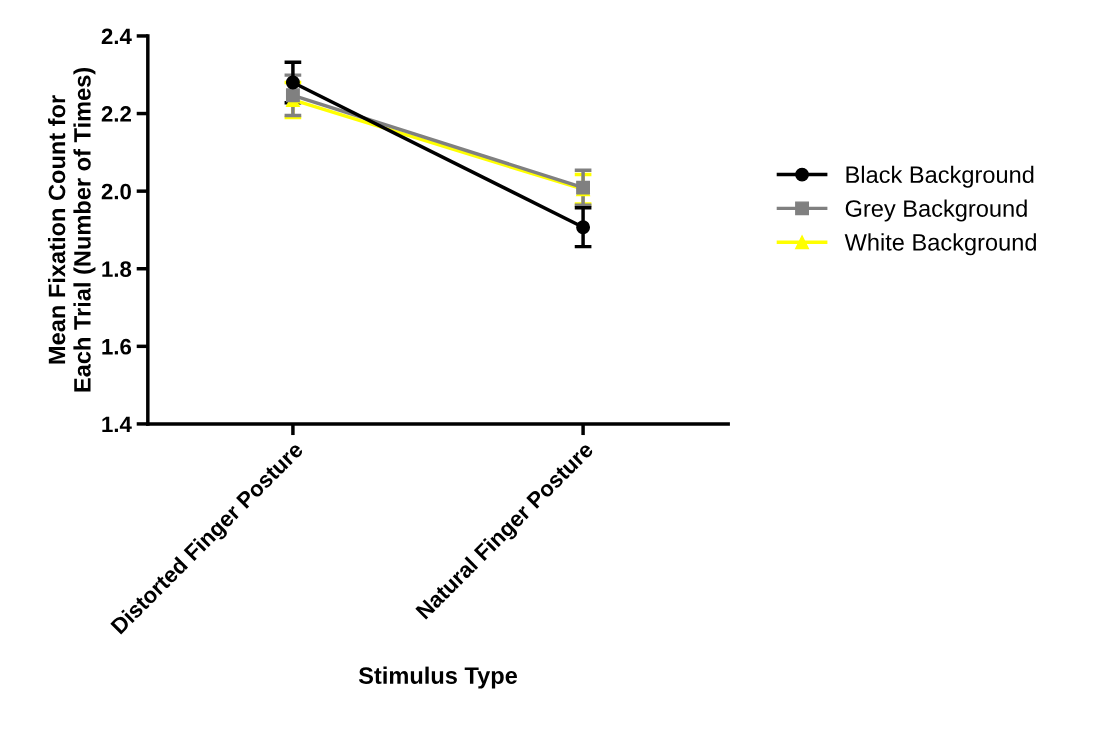  I want to click on y-tick-label: 2.4, so click(116, 36).